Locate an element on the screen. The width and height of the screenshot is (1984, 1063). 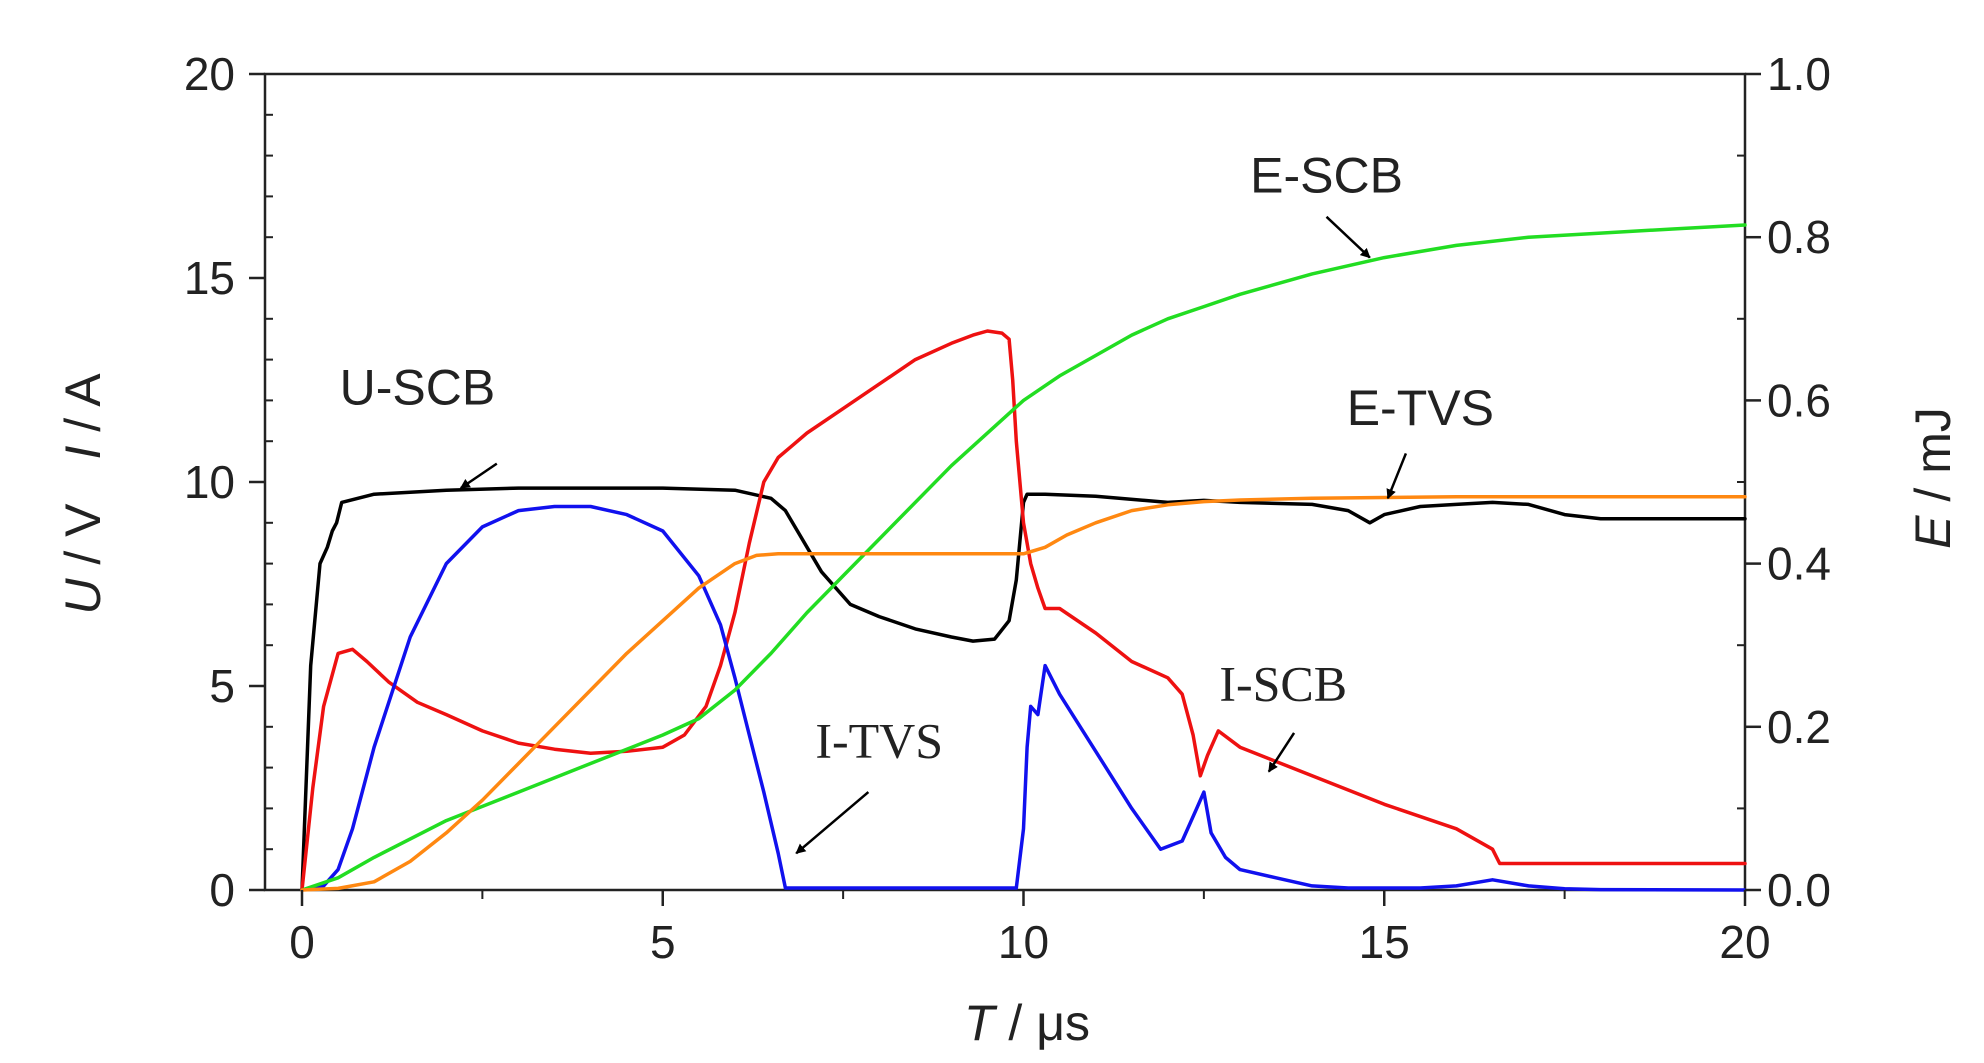
y-axis-right-title: E / mJ is located at coordinates (1933, 478).